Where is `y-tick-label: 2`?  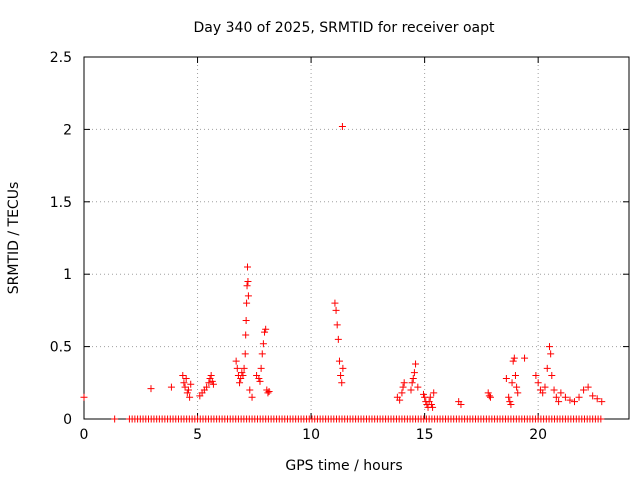 y-tick-label: 2 is located at coordinates (67, 130).